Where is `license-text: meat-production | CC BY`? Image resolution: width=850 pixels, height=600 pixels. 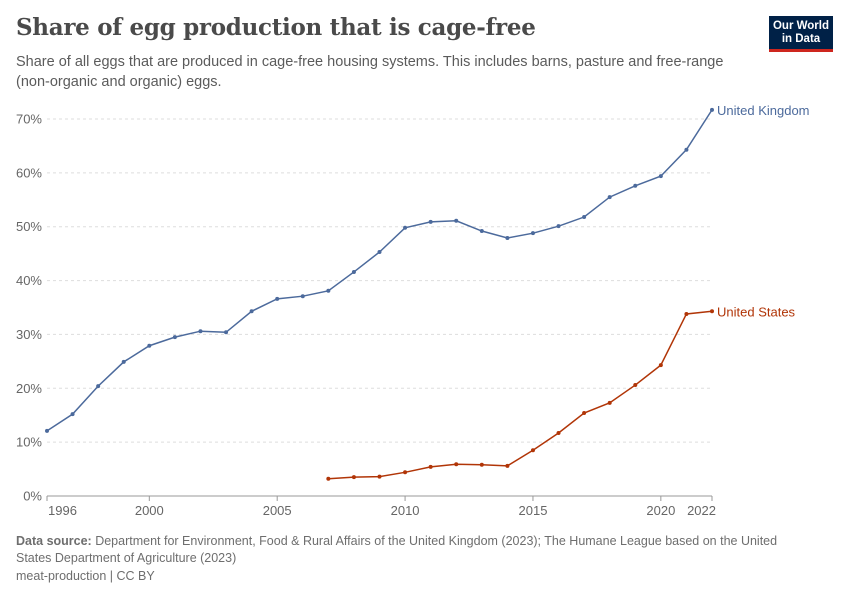
license-text: meat-production | CC BY is located at coordinates (85, 576).